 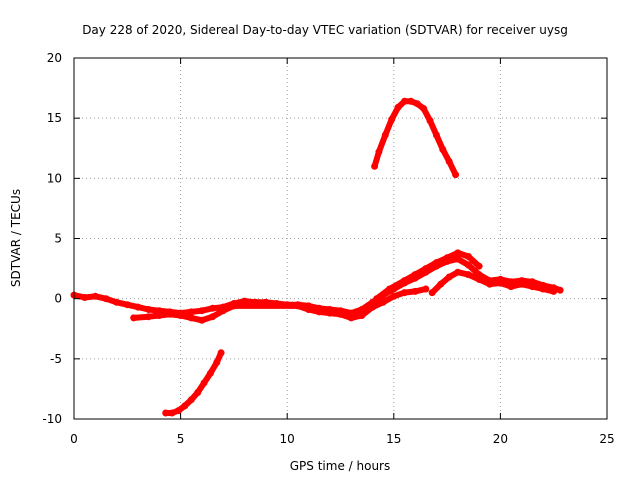 I want to click on y-axis-label: SDTVAR / TECUs, so click(x=16, y=238).